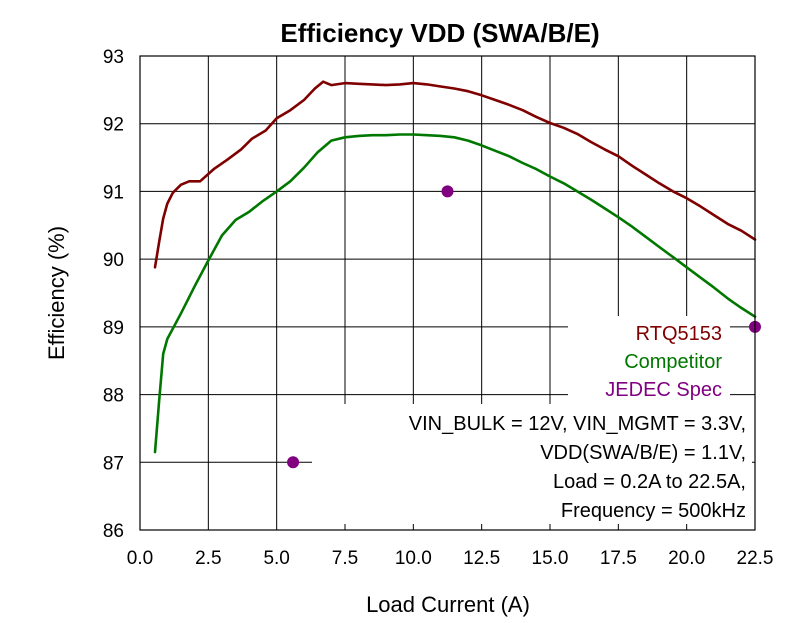 Image resolution: width=796 pixels, height=623 pixels. What do you see at coordinates (113, 396) in the screenshot?
I see `y-tick-label: 88` at bounding box center [113, 396].